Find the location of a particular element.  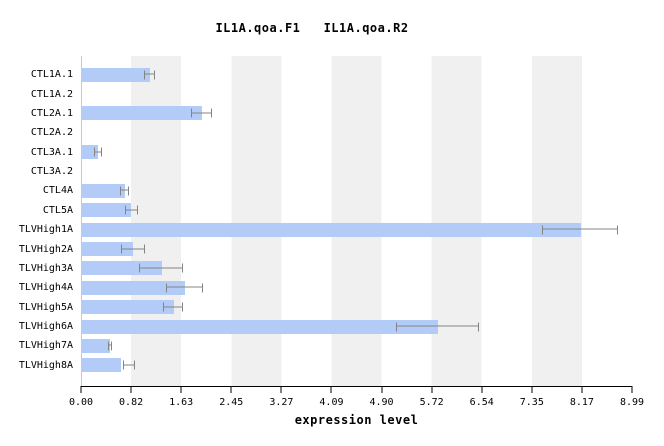

tick-label: 5.72 is located at coordinates (431, 402).